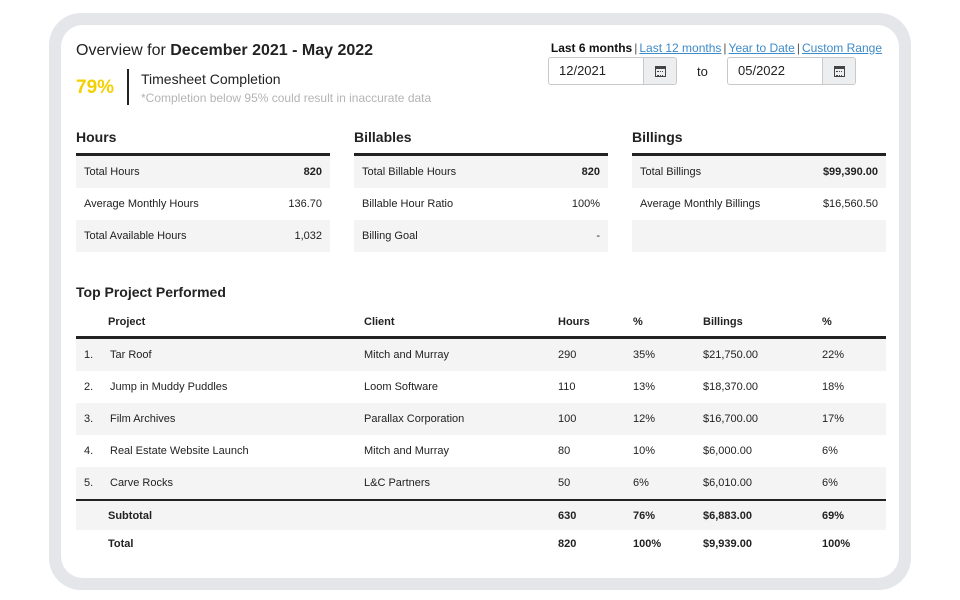 The width and height of the screenshot is (960, 600). What do you see at coordinates (401, 387) in the screenshot?
I see `client-name: Loom Software` at bounding box center [401, 387].